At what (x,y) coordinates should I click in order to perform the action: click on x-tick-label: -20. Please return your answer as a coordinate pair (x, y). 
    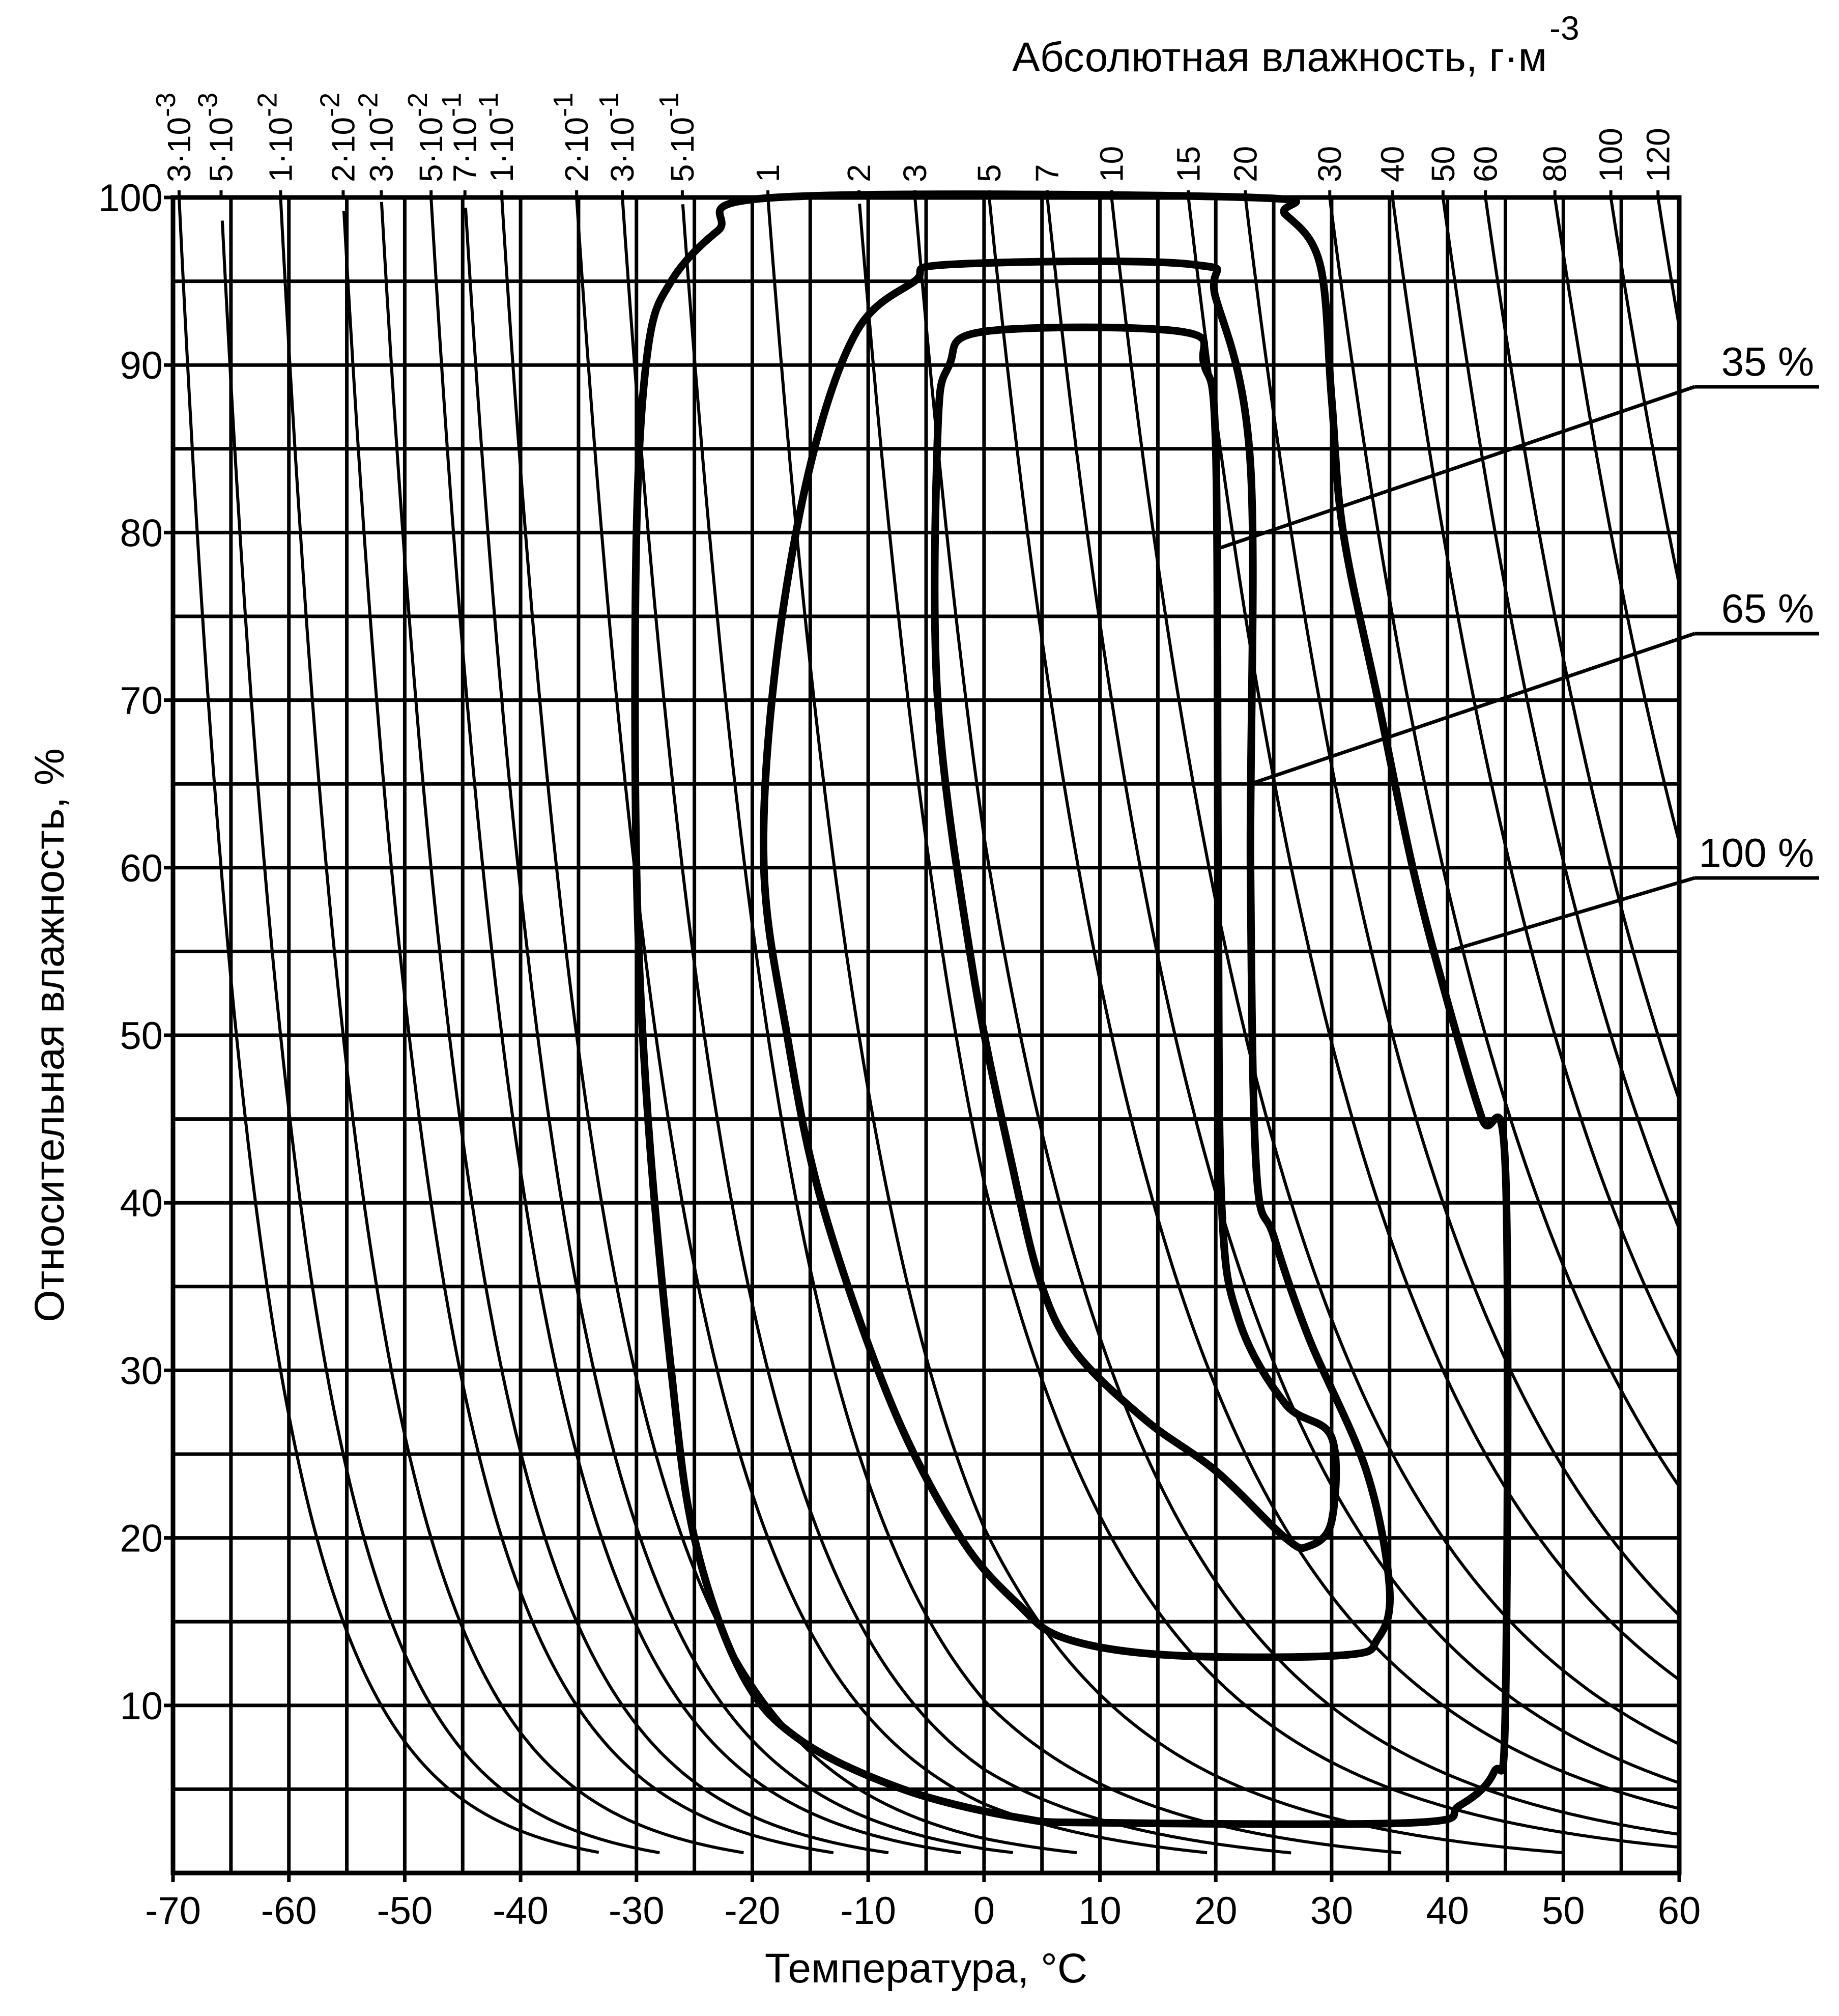
    Looking at the image, I should click on (753, 1911).